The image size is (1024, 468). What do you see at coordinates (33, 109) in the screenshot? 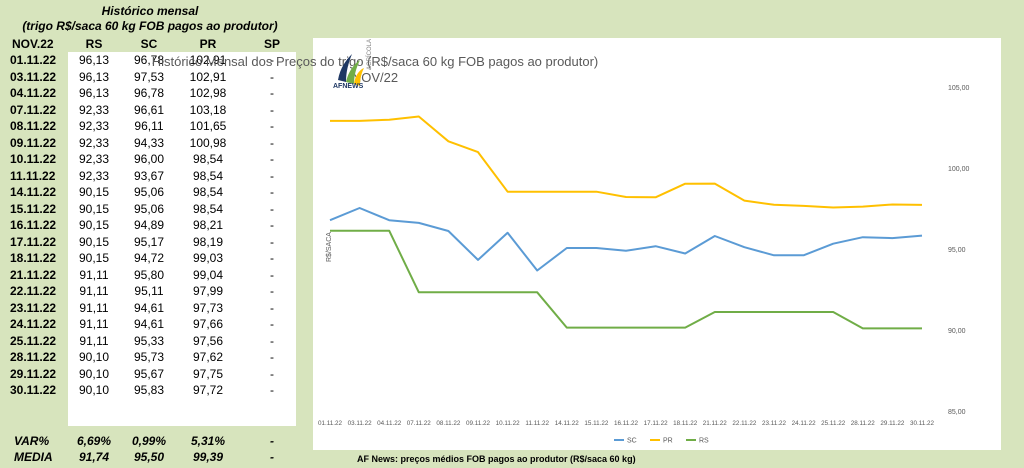
I see `row-date: 07.11.22` at bounding box center [33, 109].